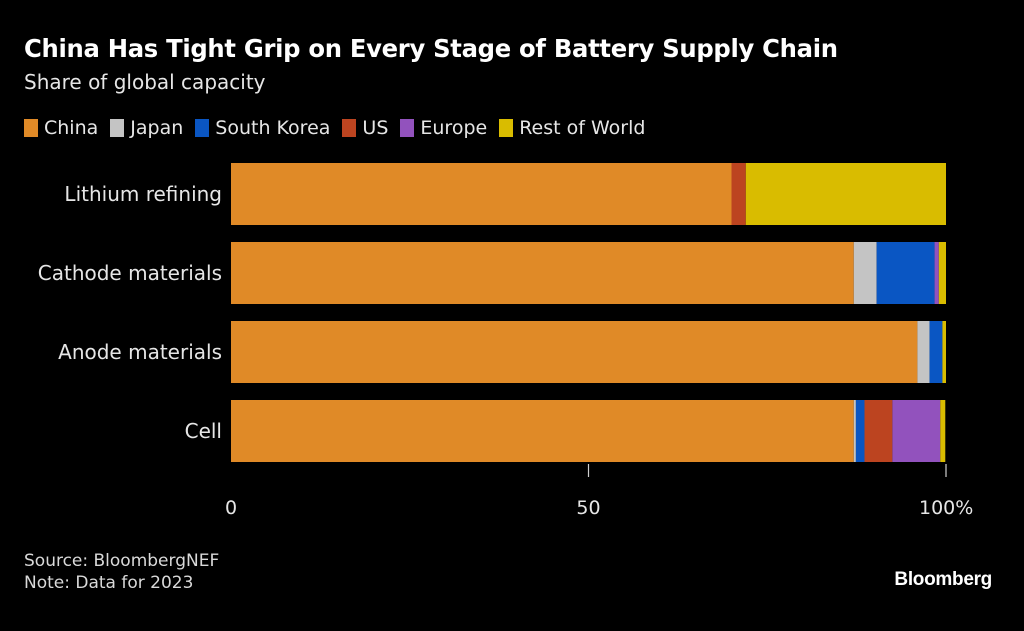 This screenshot has height=631, width=1024. What do you see at coordinates (946, 508) in the screenshot?
I see `x-tick-label: 100%` at bounding box center [946, 508].